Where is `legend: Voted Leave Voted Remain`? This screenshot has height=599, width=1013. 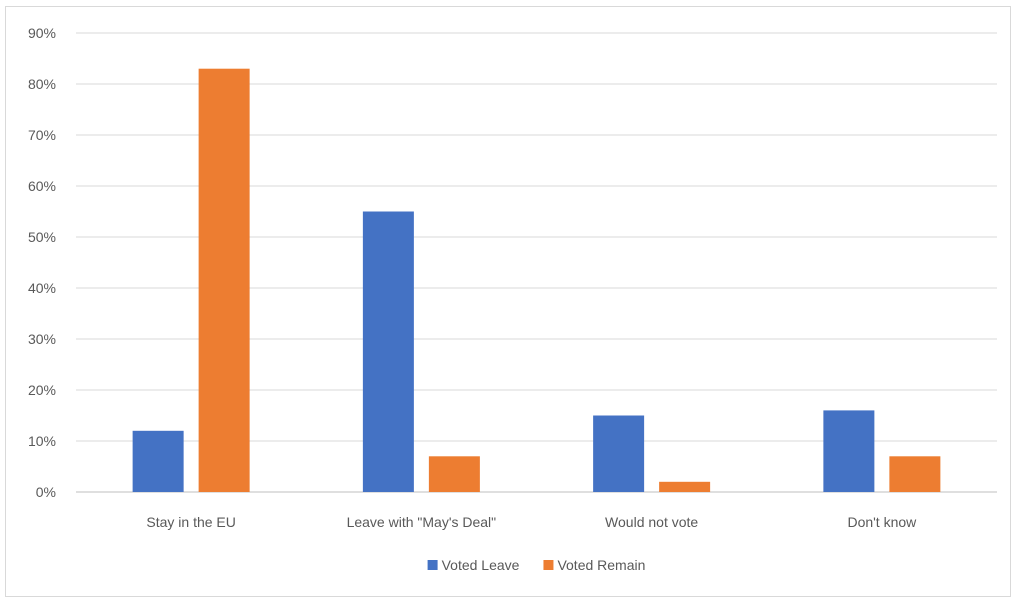 legend: Voted Leave Voted Remain is located at coordinates (536, 565).